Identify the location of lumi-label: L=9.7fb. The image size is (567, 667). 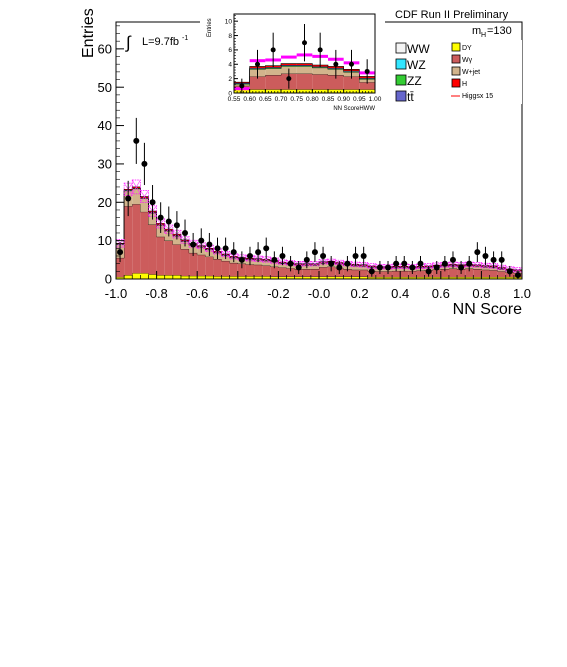
(160, 42).